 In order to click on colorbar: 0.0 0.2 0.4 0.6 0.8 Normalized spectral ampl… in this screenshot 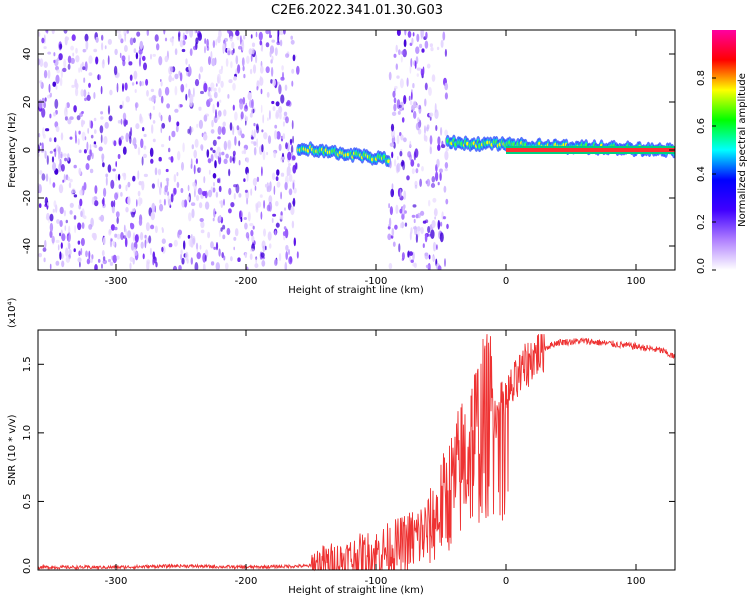, I will do `click(722, 152)`.